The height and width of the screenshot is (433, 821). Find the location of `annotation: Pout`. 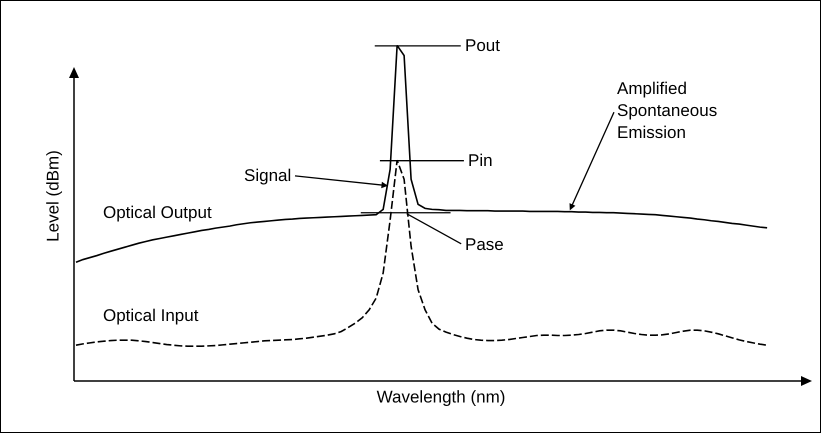

annotation: Pout is located at coordinates (482, 45).